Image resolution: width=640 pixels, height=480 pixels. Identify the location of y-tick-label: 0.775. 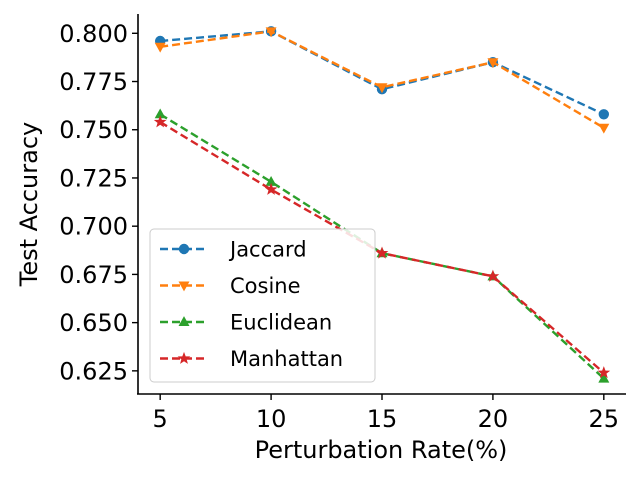
(93, 82).